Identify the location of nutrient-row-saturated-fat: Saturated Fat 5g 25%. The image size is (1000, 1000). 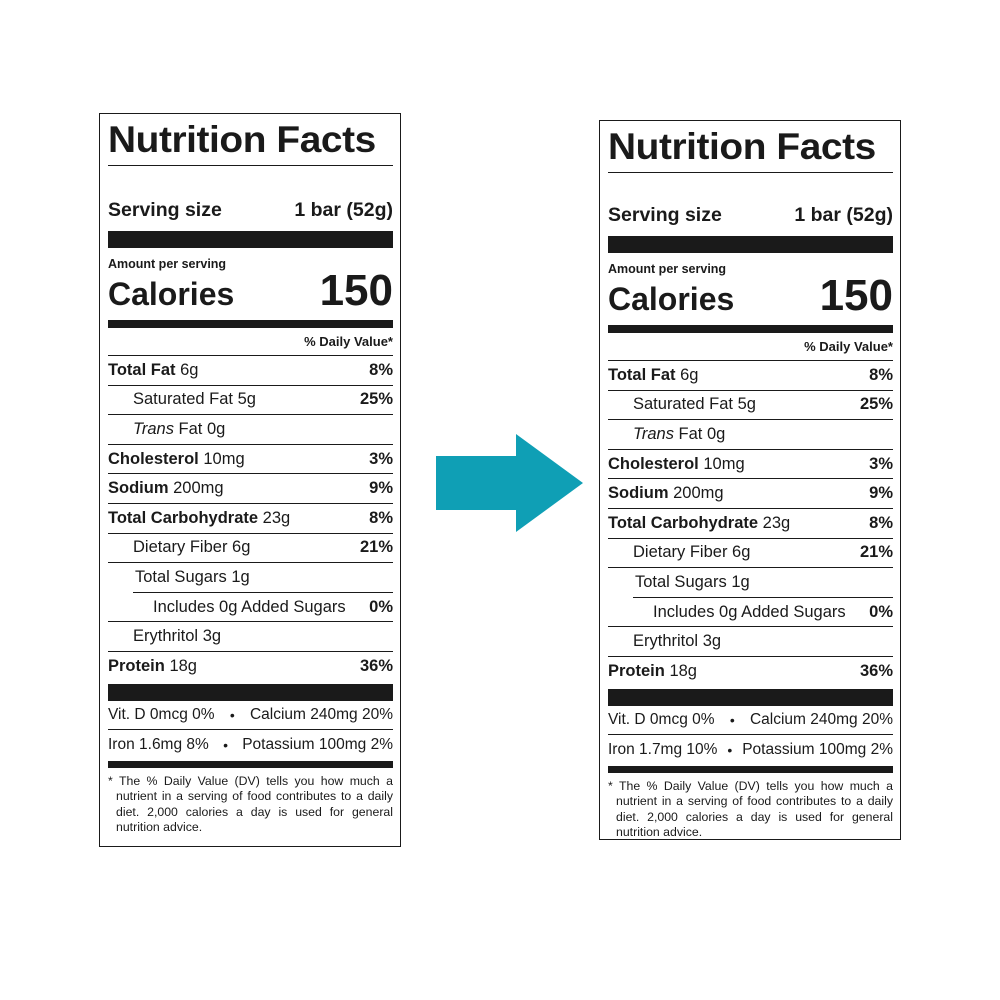
(750, 406).